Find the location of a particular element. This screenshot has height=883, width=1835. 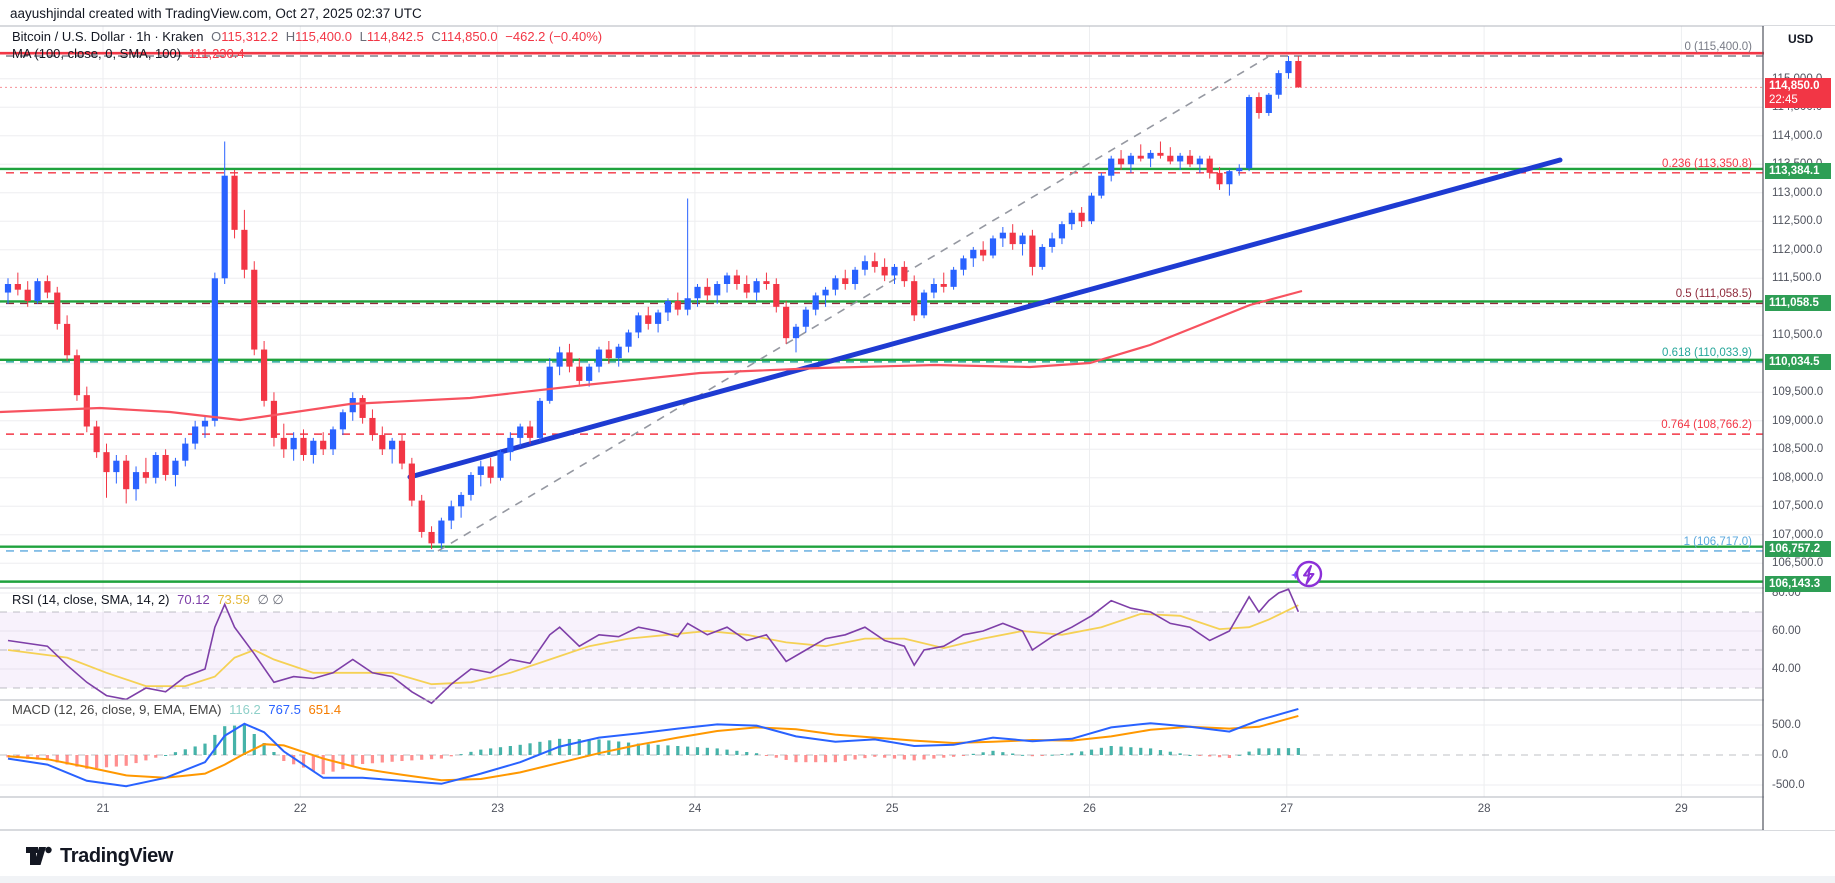

ohlc-high: H115,400.0 is located at coordinates (319, 36).